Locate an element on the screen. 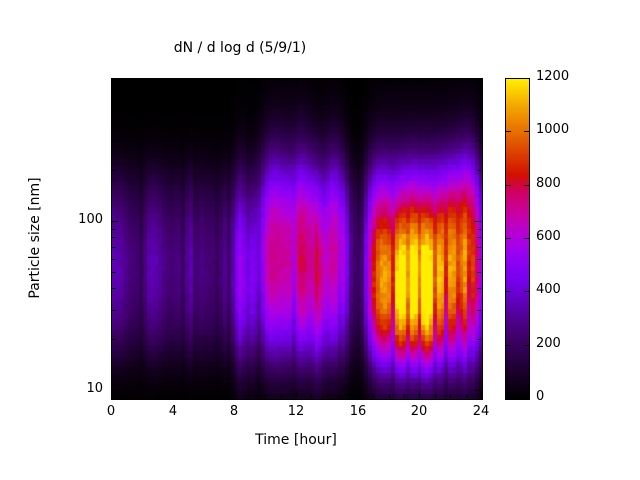  colorbar-ticklabel: 0 is located at coordinates (540, 396).